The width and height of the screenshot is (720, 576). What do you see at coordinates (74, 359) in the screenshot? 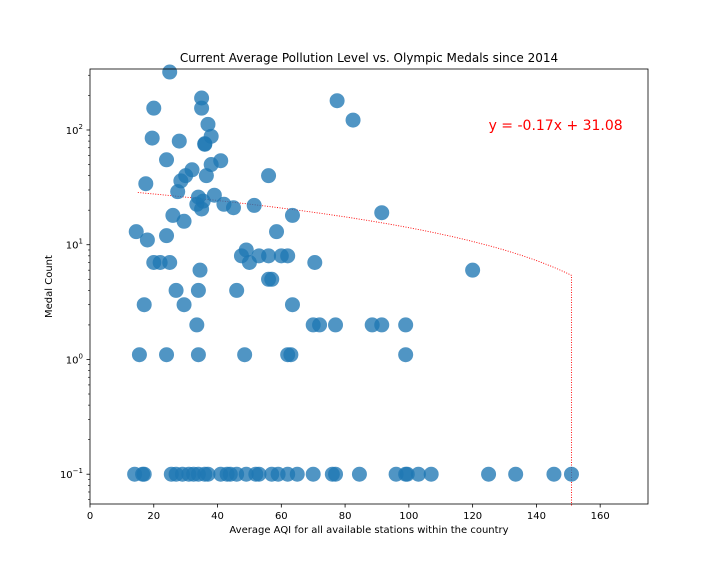
I see `y-tick-label: 10⁰` at bounding box center [74, 359].